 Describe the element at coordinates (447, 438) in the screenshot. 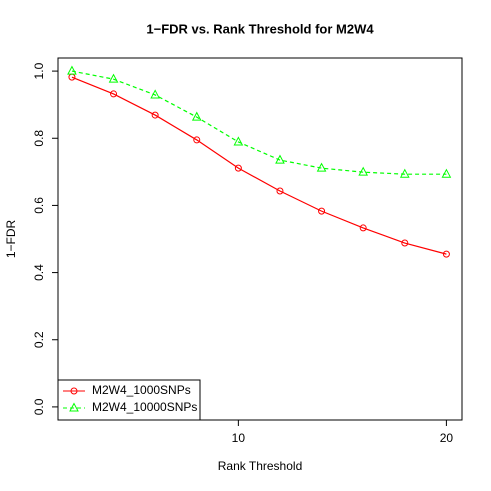

I see `x-tick-label: 20` at that location.